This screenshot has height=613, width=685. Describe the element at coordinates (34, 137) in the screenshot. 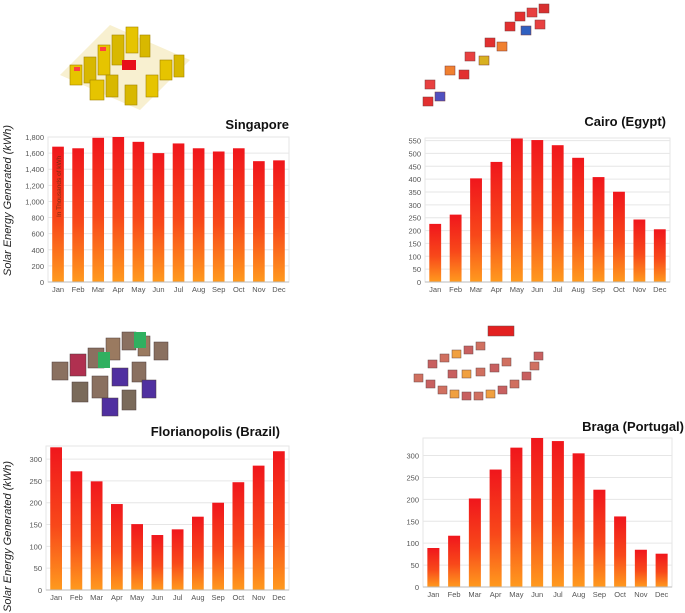

I see `y-tick-label: 1,800` at that location.